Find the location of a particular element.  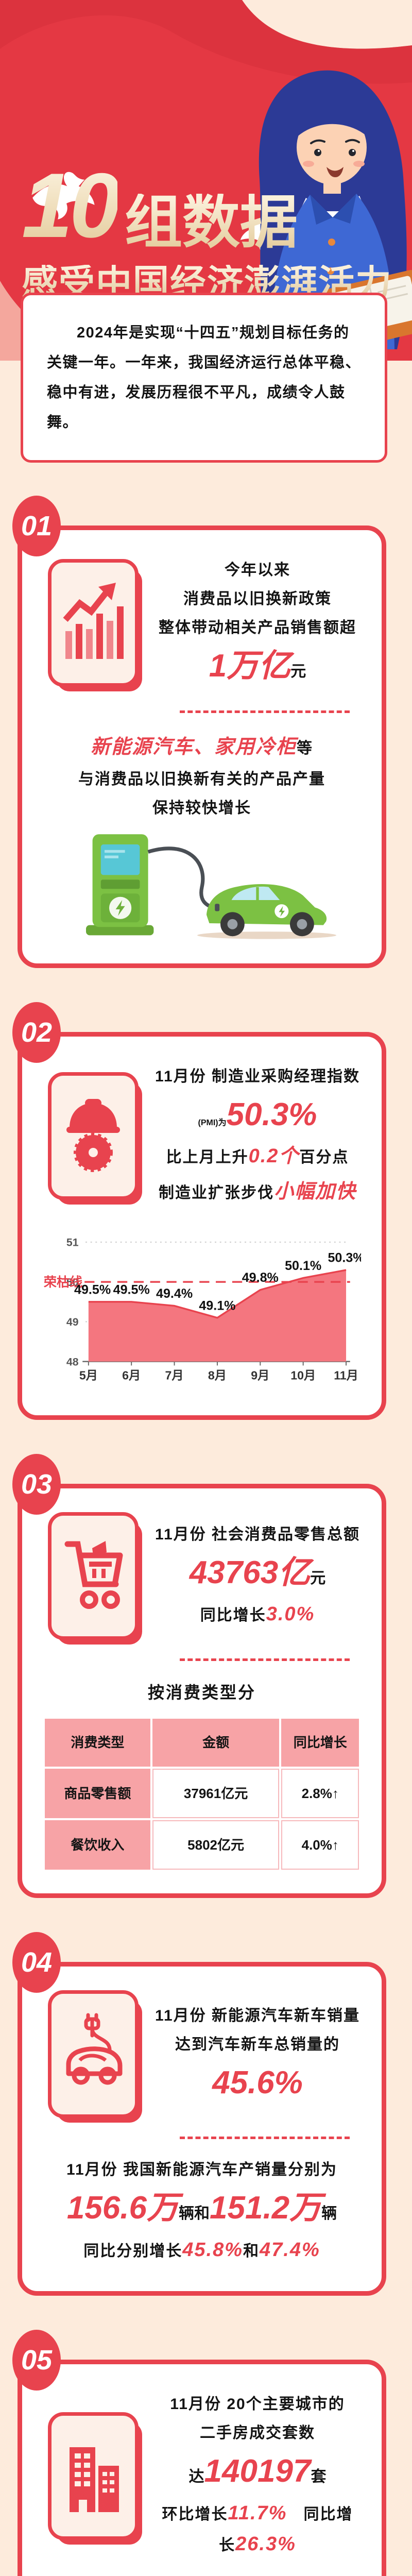

big-number: 140197 is located at coordinates (257, 2471).